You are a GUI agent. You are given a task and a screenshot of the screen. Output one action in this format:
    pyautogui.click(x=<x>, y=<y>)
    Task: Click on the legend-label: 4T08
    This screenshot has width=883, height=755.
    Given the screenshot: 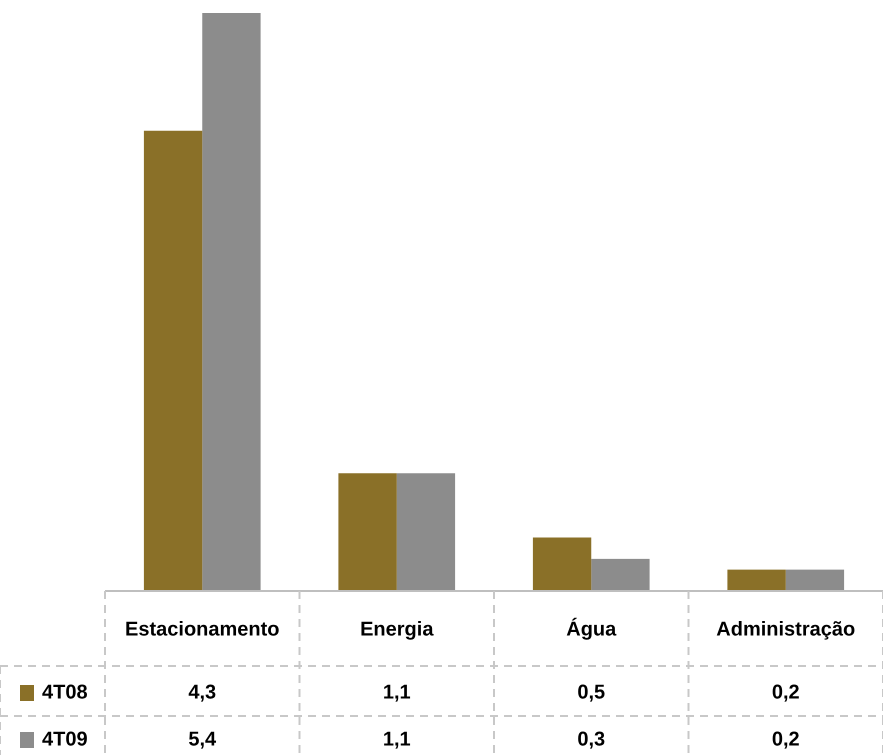 What is the action you would take?
    pyautogui.click(x=65, y=693)
    